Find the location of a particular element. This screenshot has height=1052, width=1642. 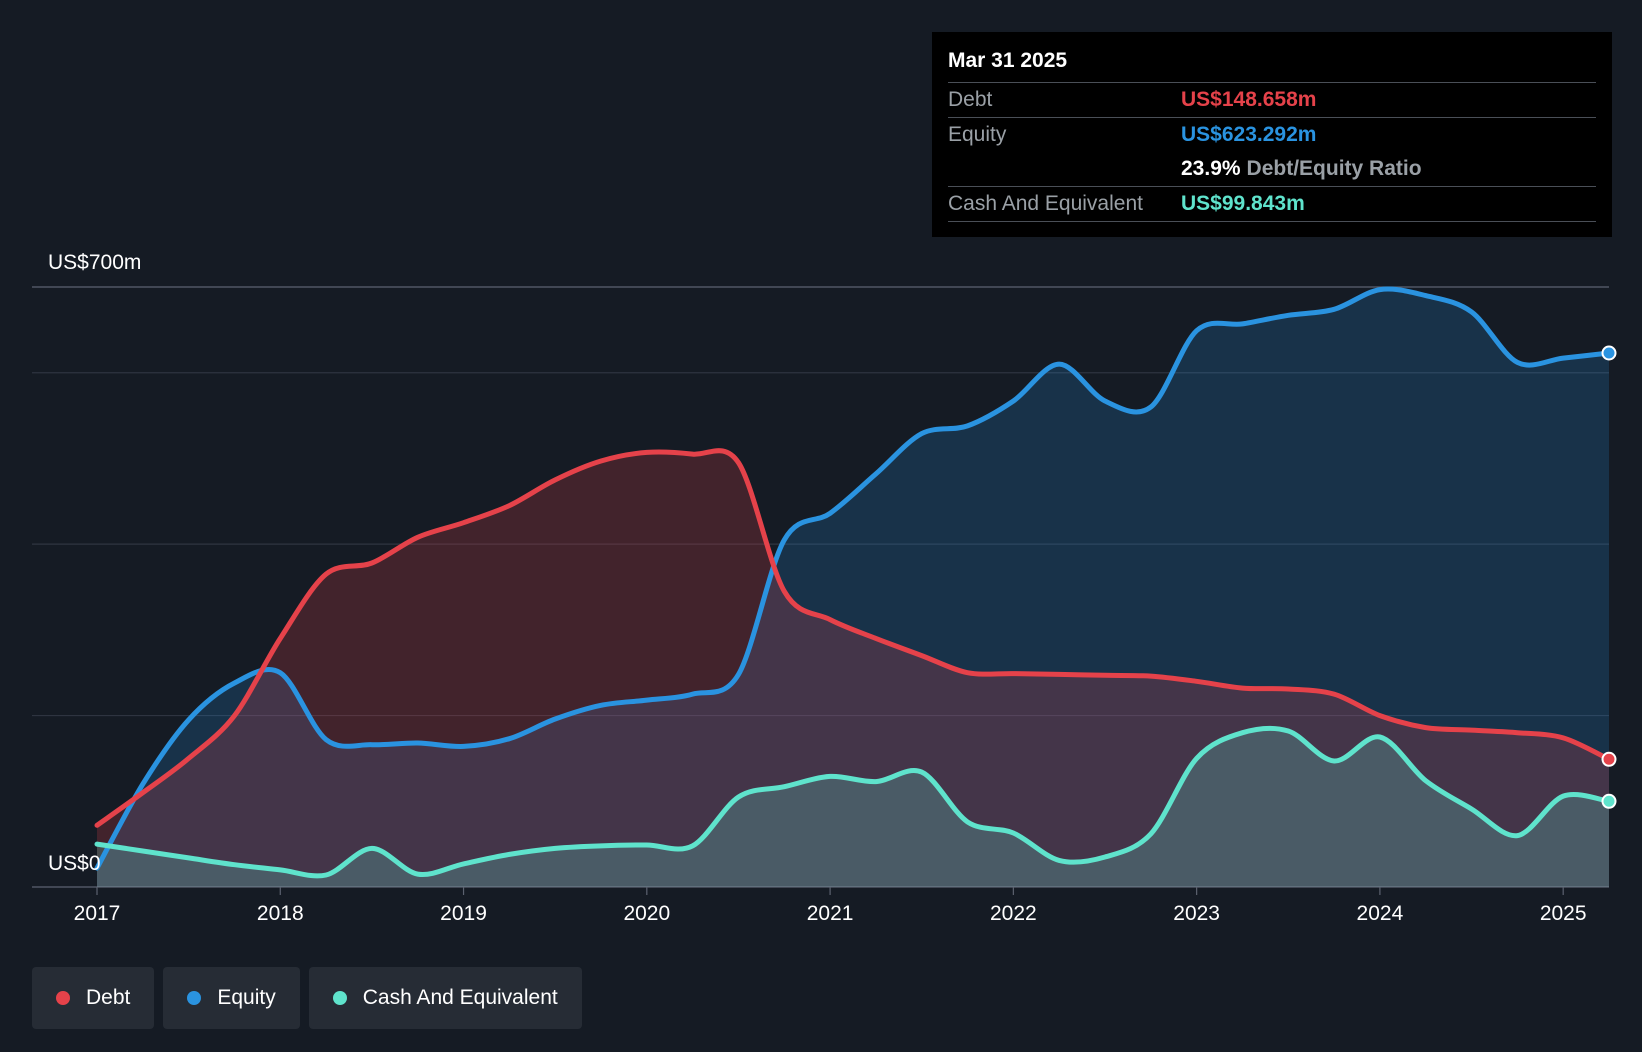

x-tick-label: 2022 is located at coordinates (1013, 913).